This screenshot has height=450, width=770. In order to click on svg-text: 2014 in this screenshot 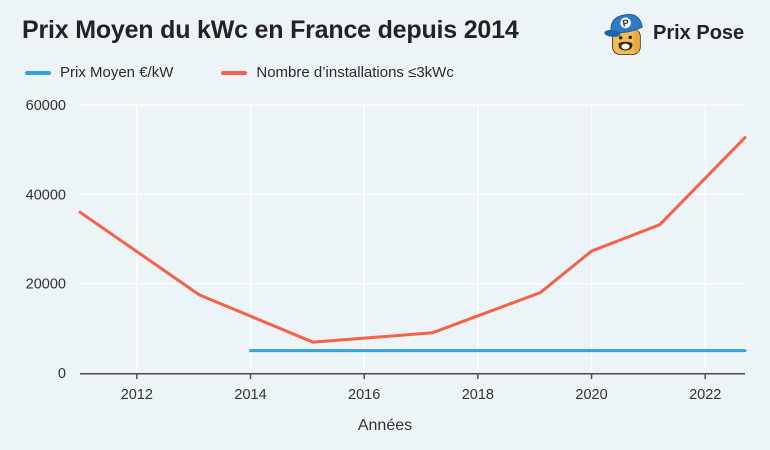, I will do `click(250, 395)`.